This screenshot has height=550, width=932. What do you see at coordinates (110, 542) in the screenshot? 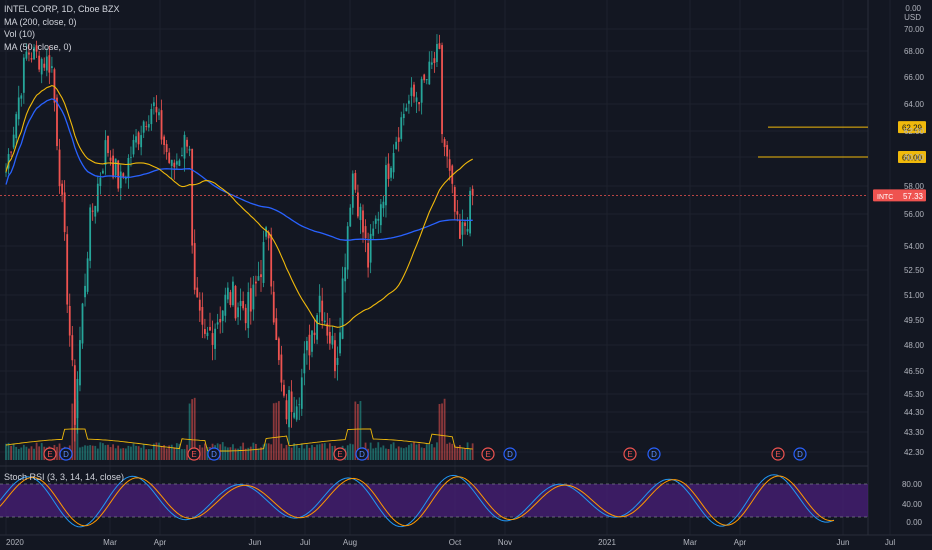
I see `x-tick-label: Mar` at bounding box center [110, 542].